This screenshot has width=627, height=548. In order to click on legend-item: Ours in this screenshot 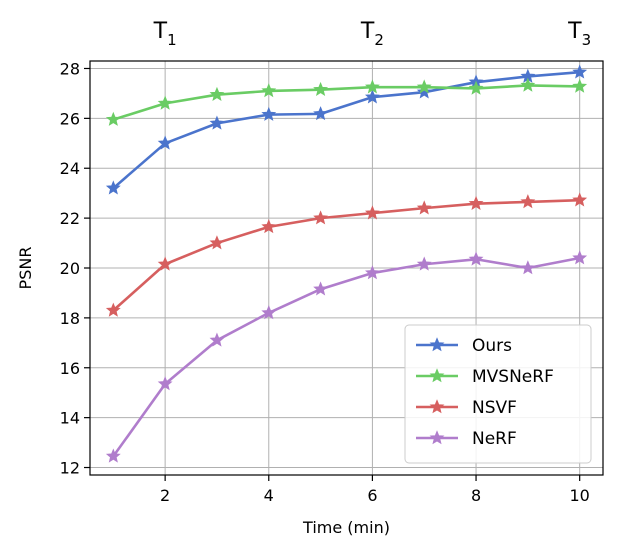, I will do `click(464, 346)`.